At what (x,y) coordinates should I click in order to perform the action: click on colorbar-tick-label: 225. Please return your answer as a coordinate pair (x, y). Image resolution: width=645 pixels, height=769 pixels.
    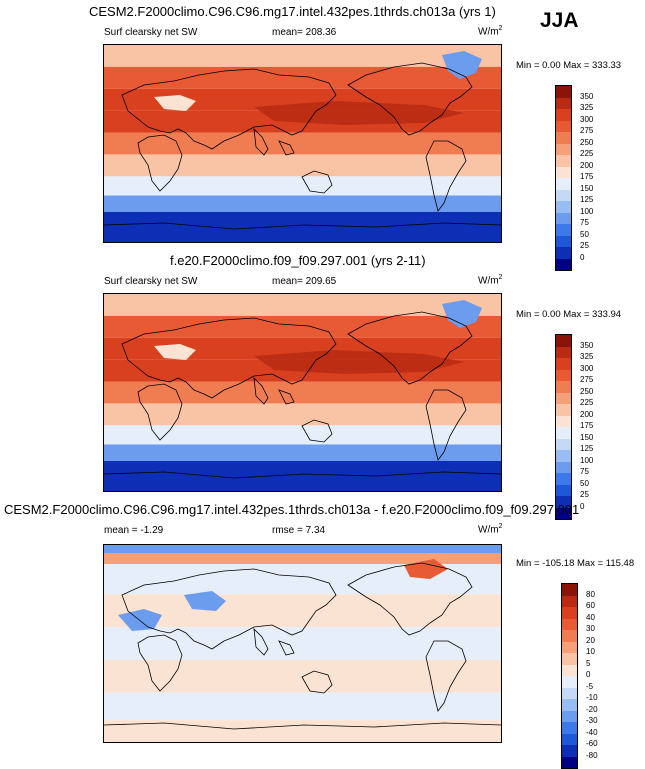
    Looking at the image, I should click on (587, 153).